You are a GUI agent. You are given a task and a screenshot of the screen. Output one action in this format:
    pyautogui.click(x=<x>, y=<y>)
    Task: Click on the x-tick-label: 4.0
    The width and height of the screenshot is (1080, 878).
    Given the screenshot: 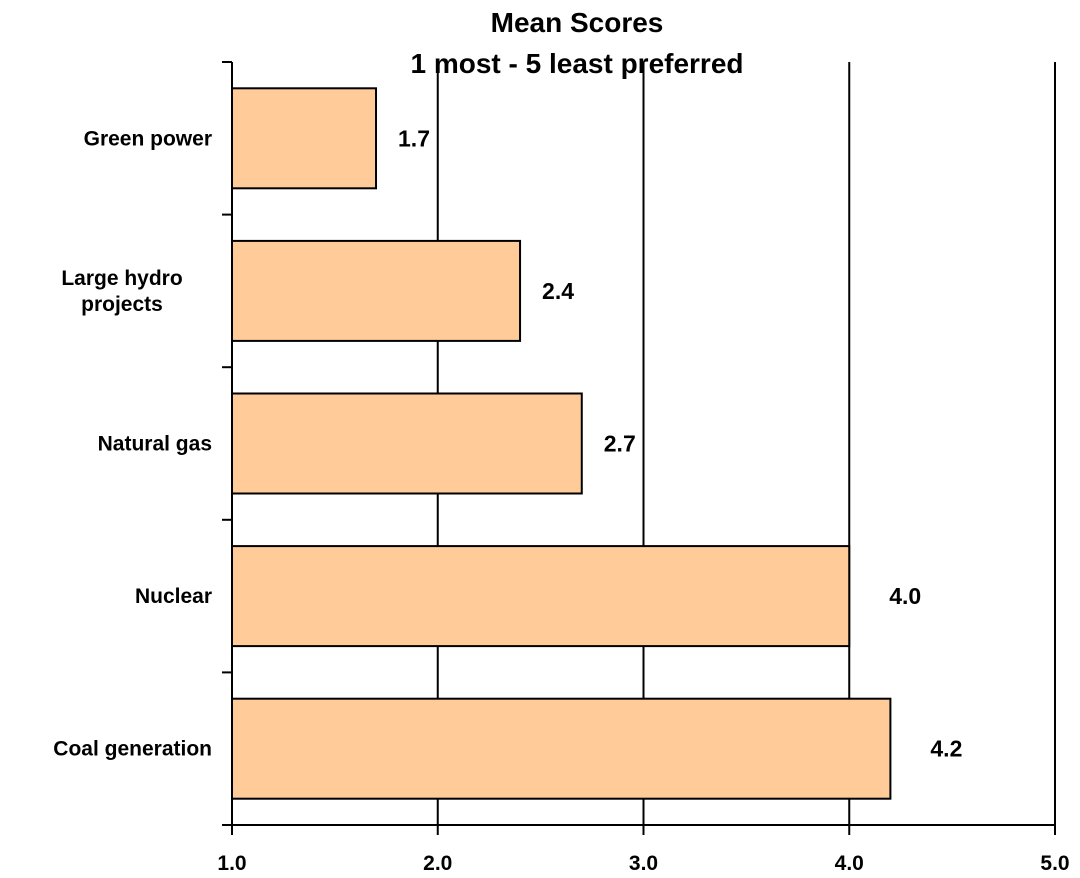 What is the action you would take?
    pyautogui.click(x=849, y=863)
    